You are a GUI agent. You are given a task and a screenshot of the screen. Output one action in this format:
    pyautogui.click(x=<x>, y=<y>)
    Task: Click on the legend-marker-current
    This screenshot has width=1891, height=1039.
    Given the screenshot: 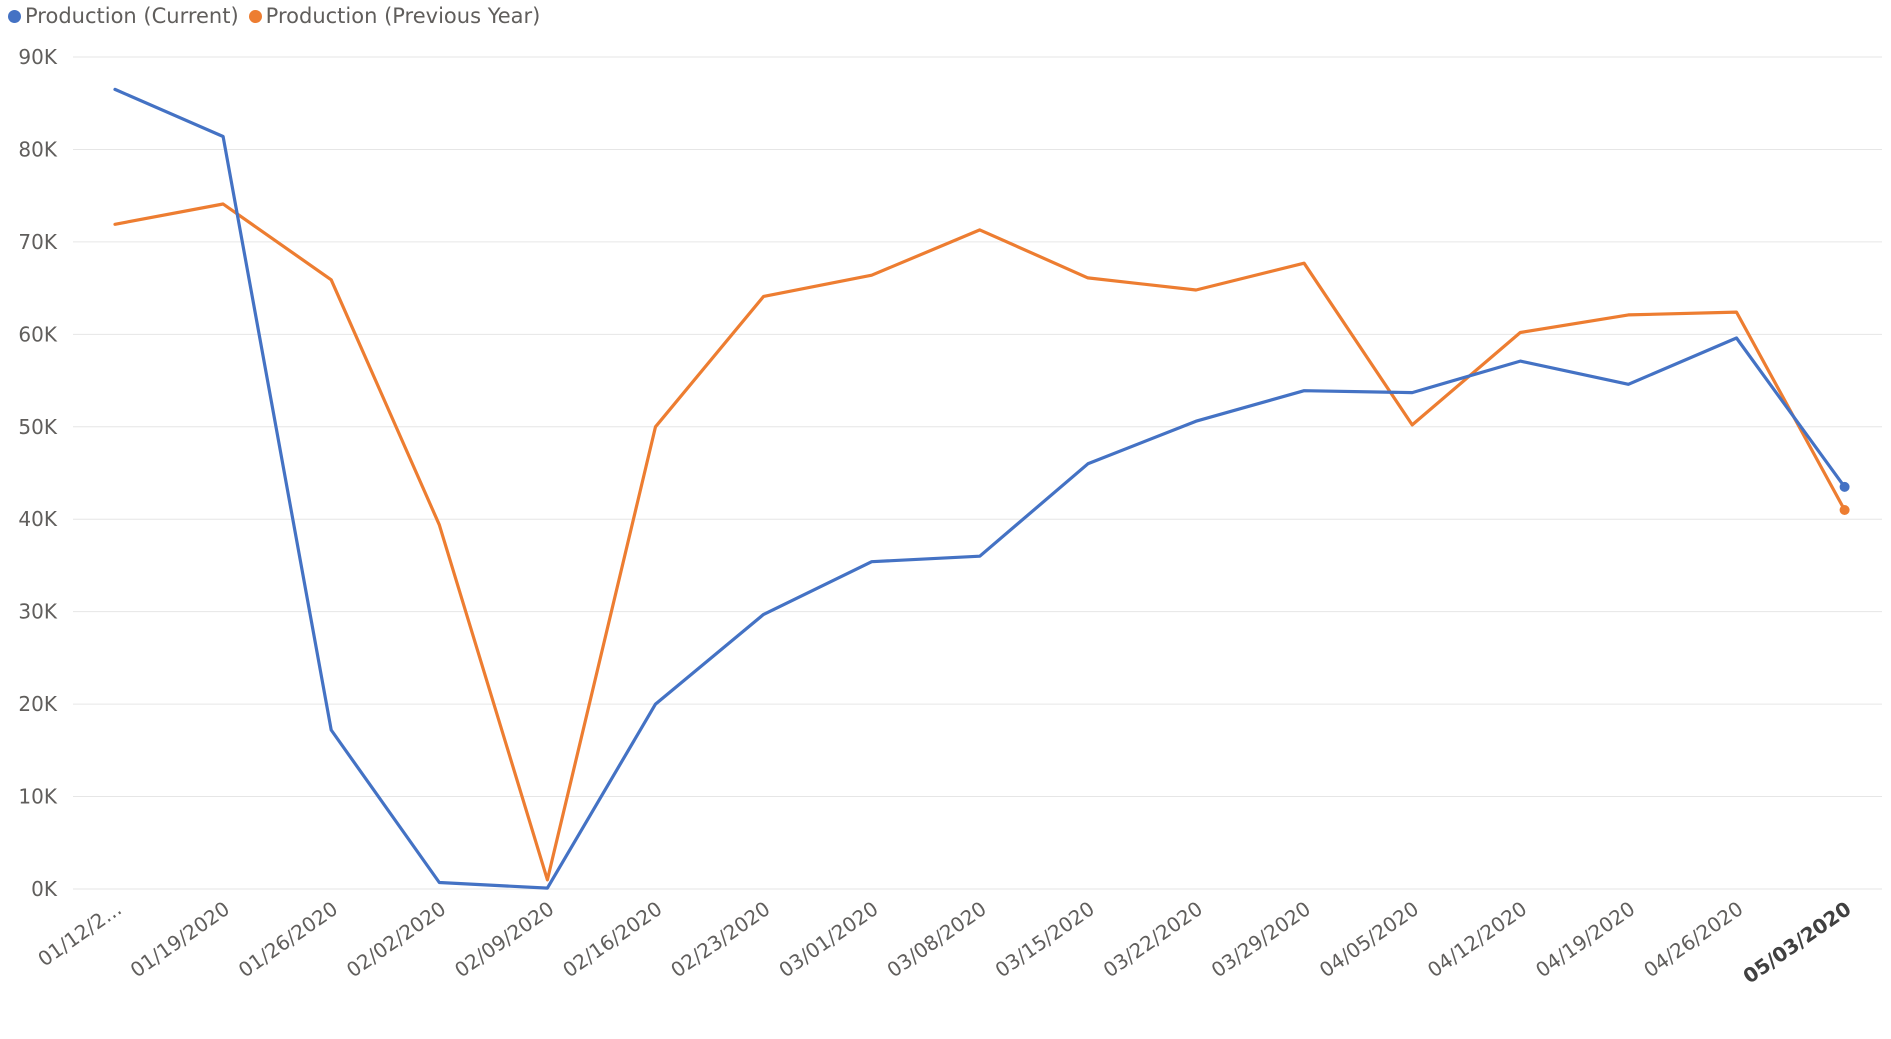 What is the action you would take?
    pyautogui.click(x=14, y=16)
    